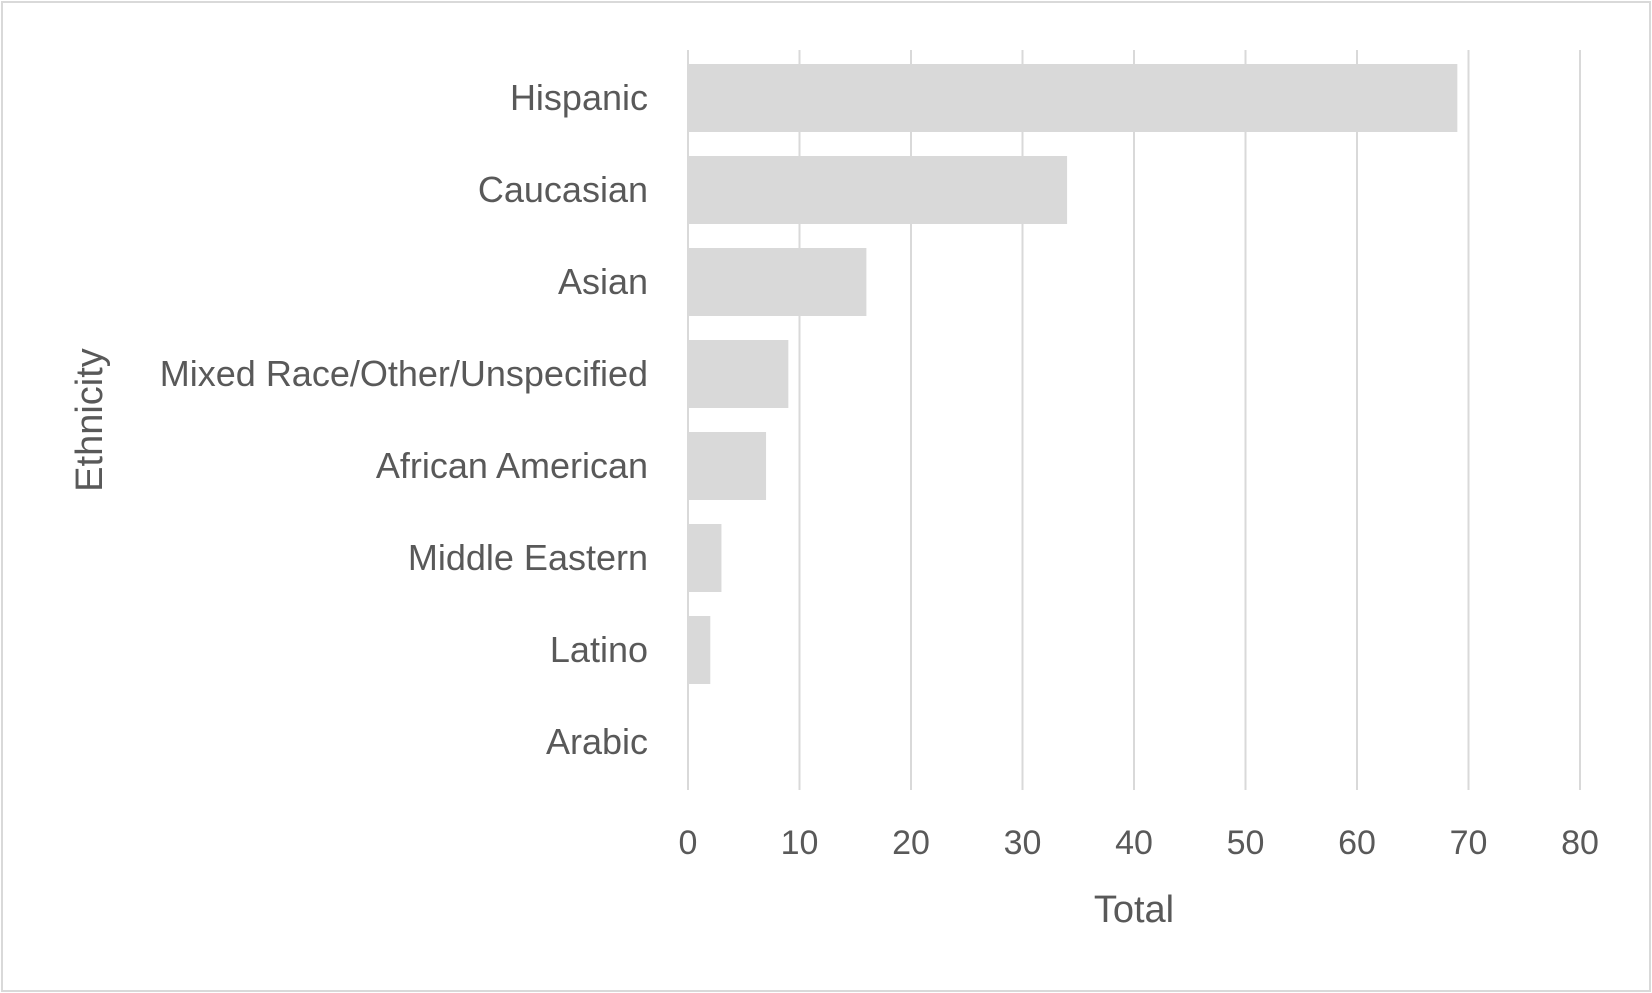  I want to click on category-label-middle-eastern: Middle Eastern, so click(528, 557).